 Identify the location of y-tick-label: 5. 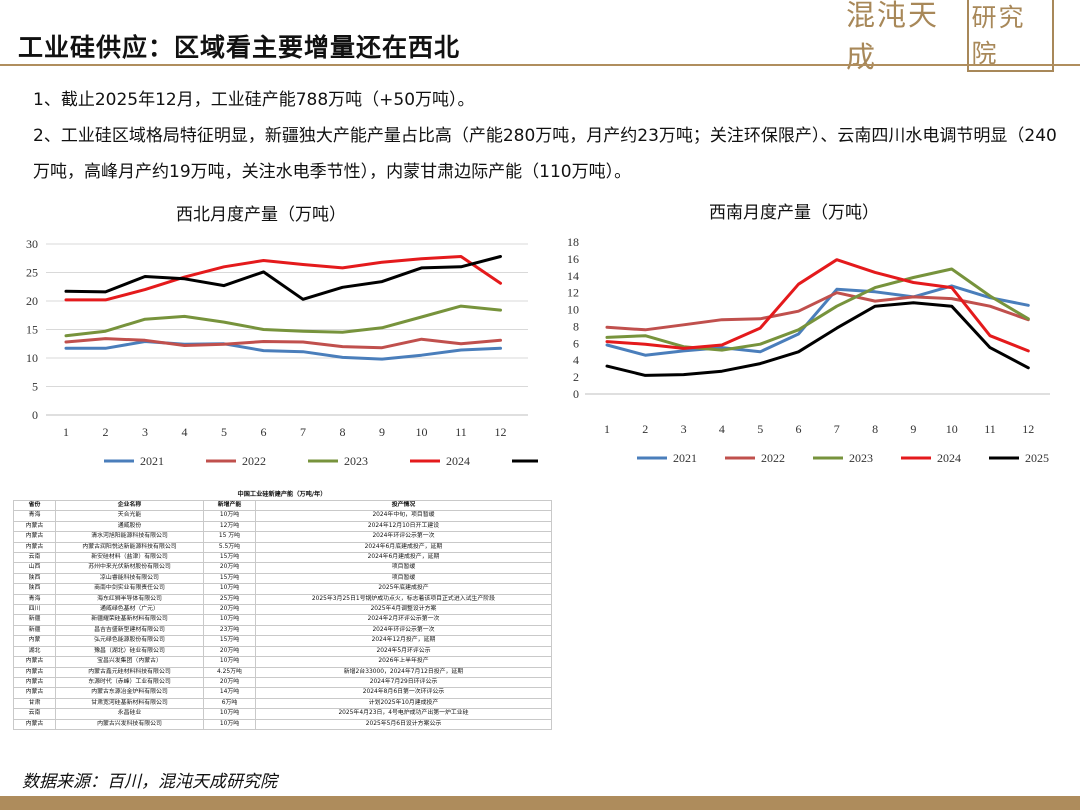
(35, 387).